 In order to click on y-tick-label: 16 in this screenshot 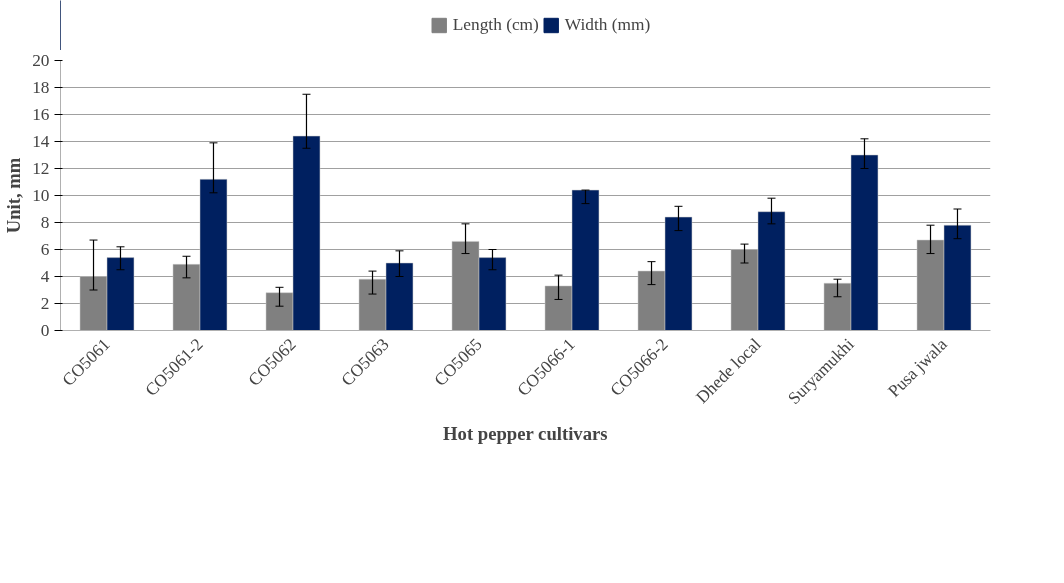, I will do `click(41, 114)`.